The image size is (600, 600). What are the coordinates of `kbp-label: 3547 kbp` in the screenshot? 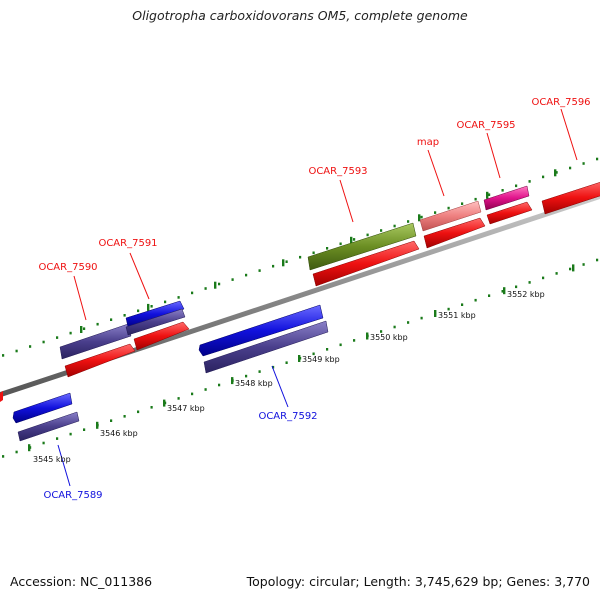 It's located at (186, 408).